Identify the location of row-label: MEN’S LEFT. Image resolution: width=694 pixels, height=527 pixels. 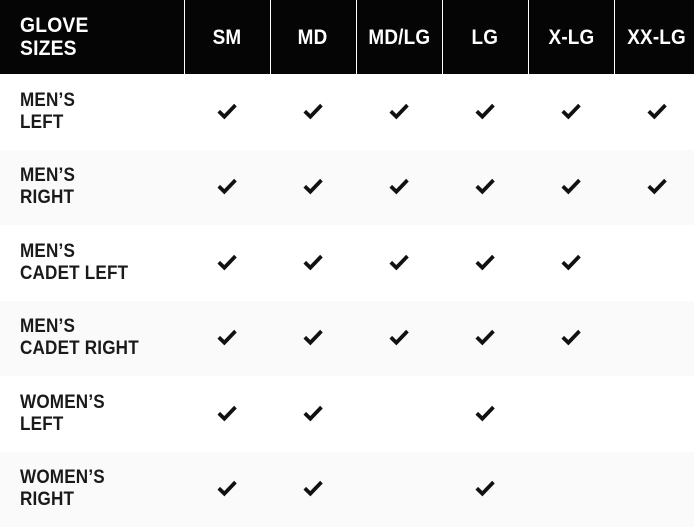
(92, 112).